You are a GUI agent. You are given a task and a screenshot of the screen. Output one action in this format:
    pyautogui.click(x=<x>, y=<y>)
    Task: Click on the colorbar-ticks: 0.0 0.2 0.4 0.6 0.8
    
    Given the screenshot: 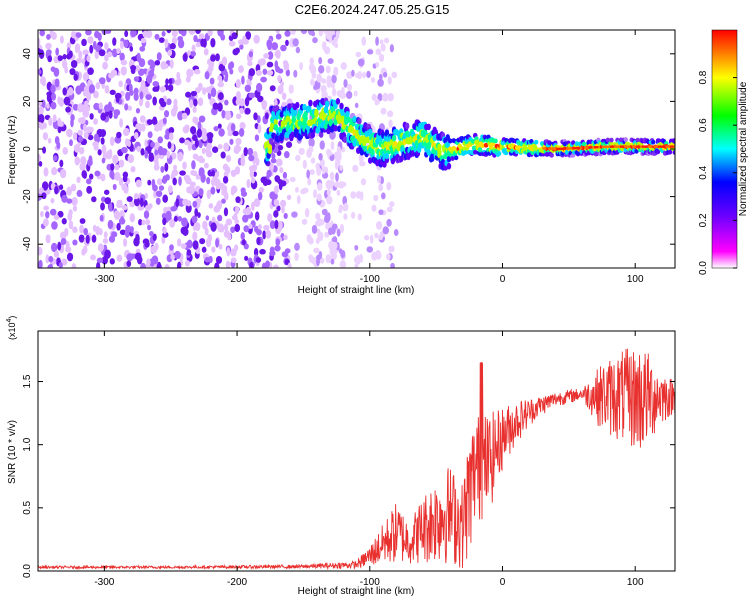 What is the action you would take?
    pyautogui.click(x=717, y=172)
    